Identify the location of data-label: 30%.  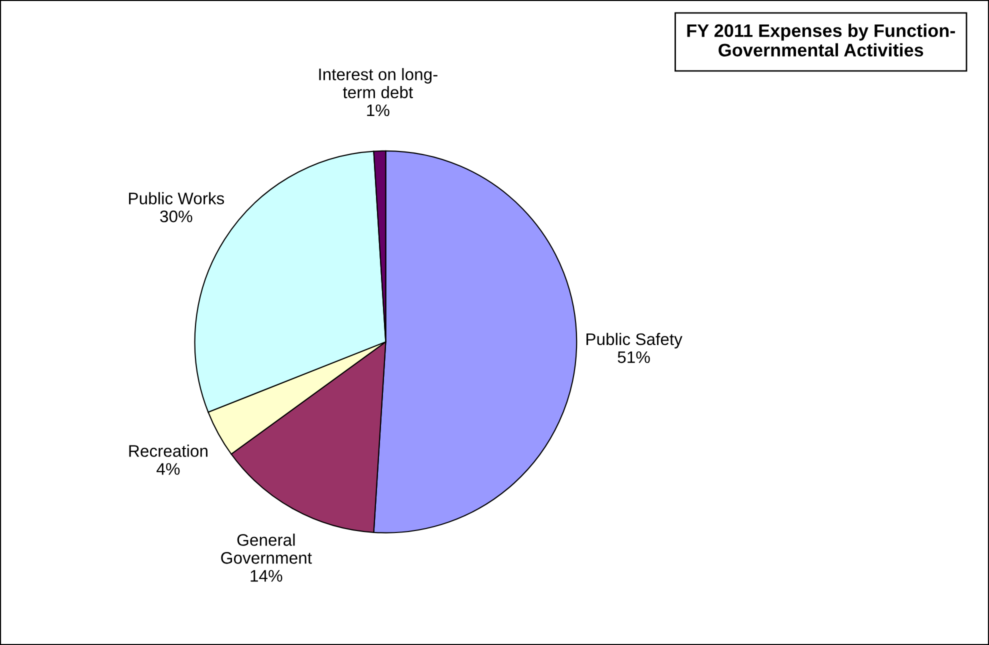
(176, 216).